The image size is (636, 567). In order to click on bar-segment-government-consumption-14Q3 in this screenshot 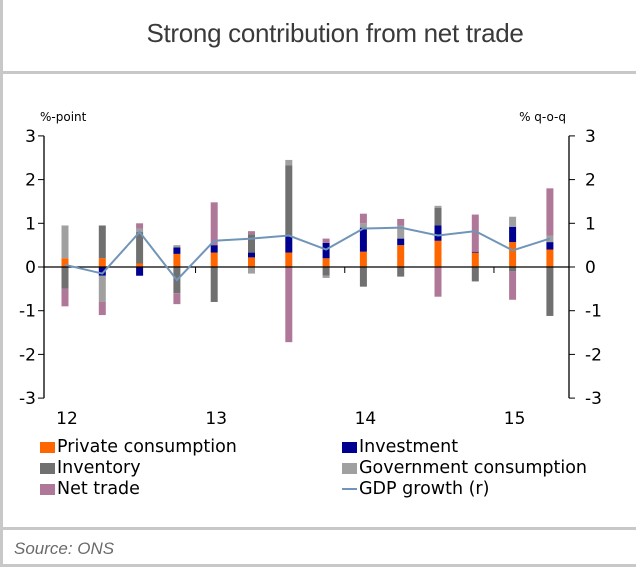, I will do `click(438, 207)`.